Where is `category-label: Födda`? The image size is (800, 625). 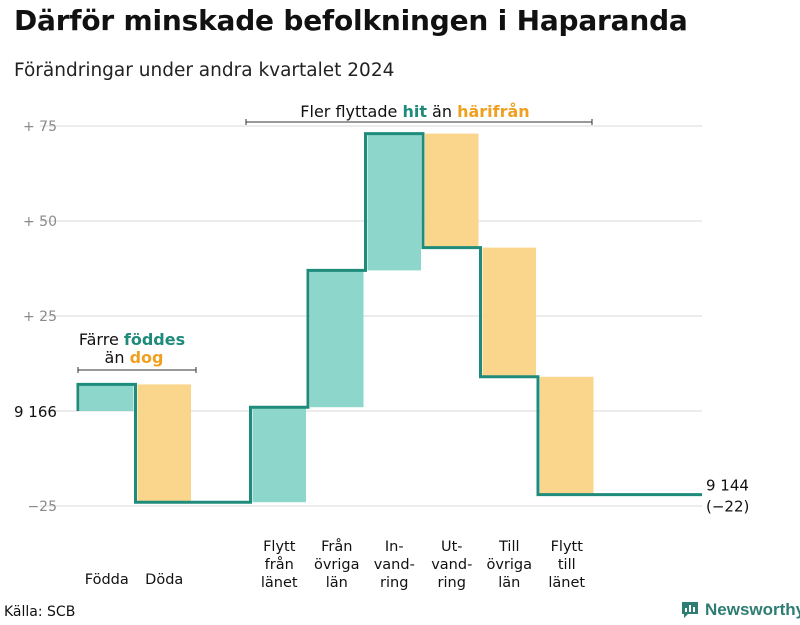
category-label: Födda is located at coordinates (107, 580).